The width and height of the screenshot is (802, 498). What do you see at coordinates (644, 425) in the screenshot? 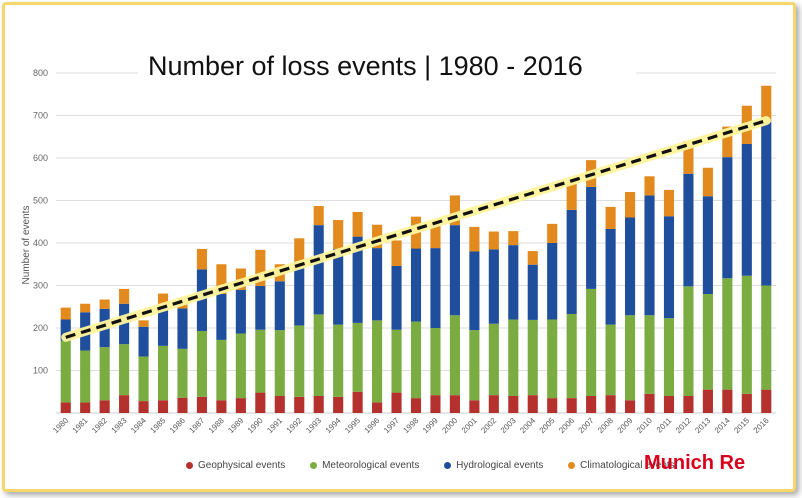
I see `x-tick-label: 2010` at bounding box center [644, 425].